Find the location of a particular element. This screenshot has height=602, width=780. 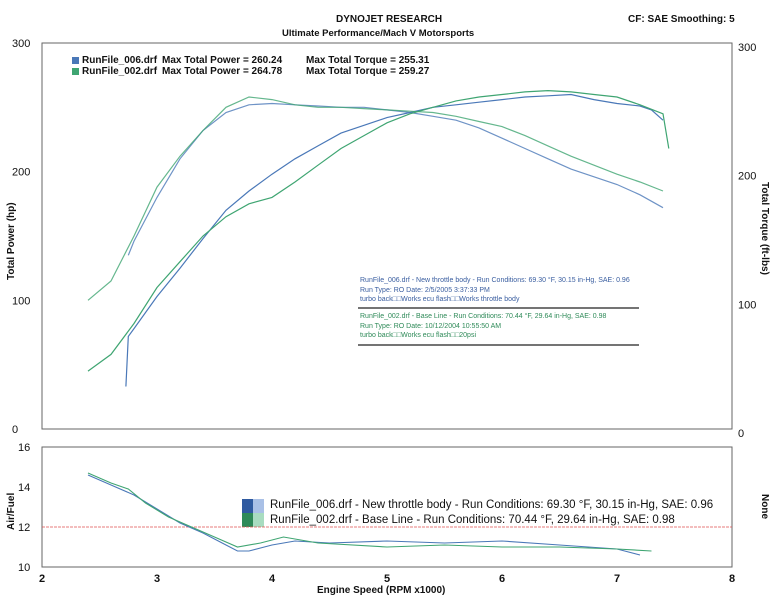

power-tick-label: 0 is located at coordinates (15, 430).